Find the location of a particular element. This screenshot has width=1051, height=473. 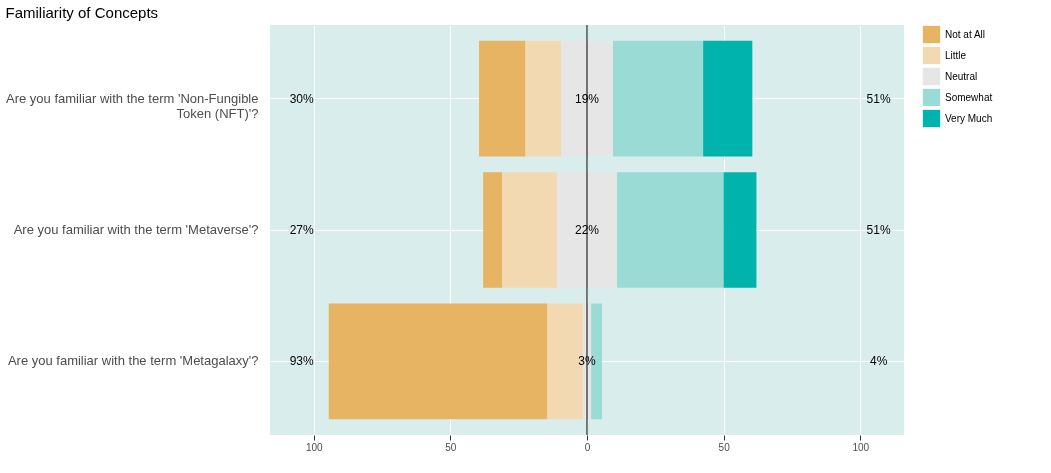

legend-label: Little is located at coordinates (956, 55).